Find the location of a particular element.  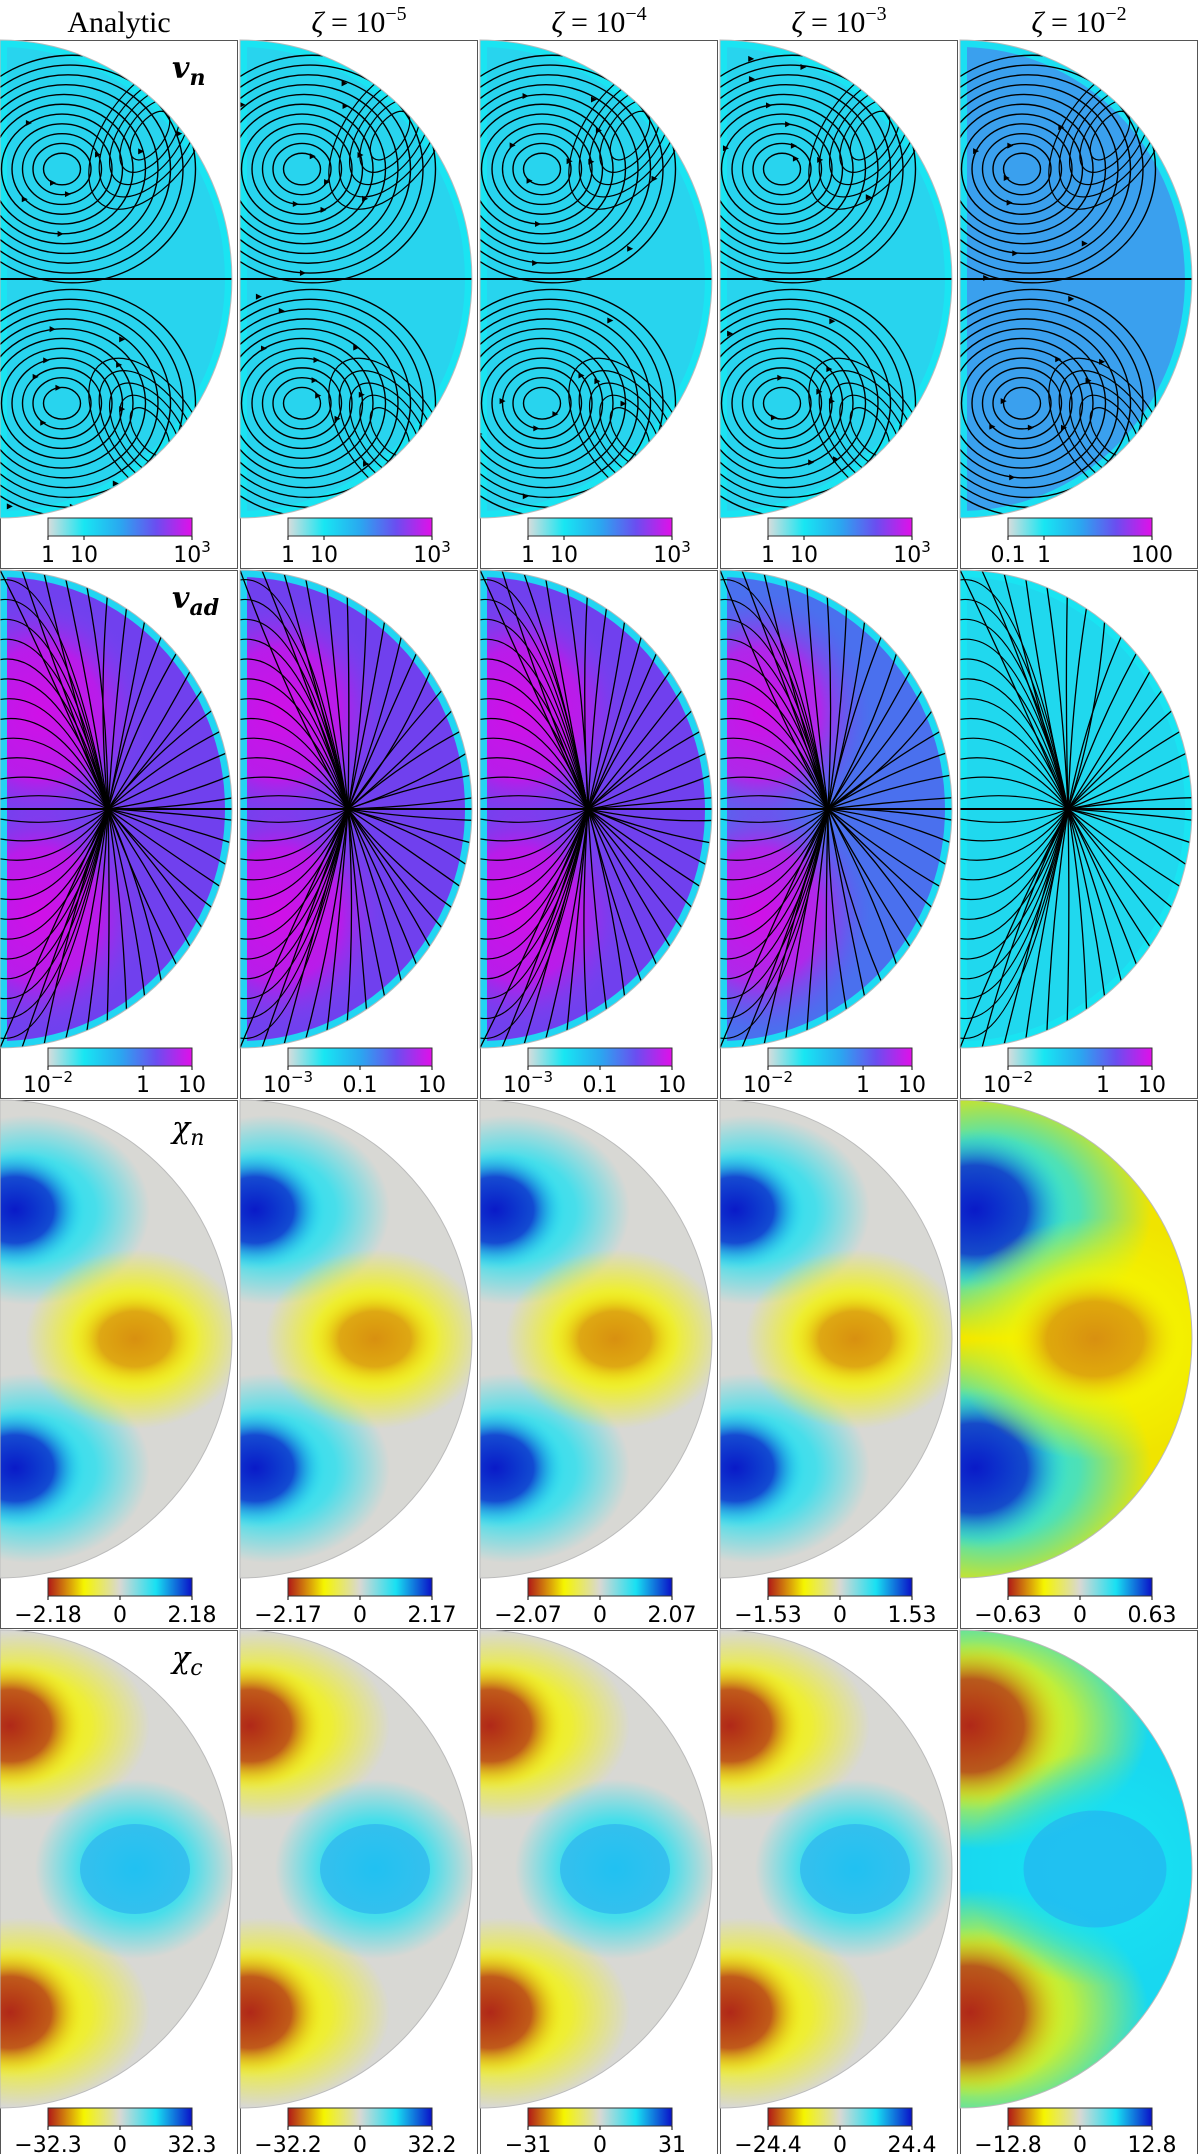

colorbar-tick-label: 31 is located at coordinates (672, 2143).